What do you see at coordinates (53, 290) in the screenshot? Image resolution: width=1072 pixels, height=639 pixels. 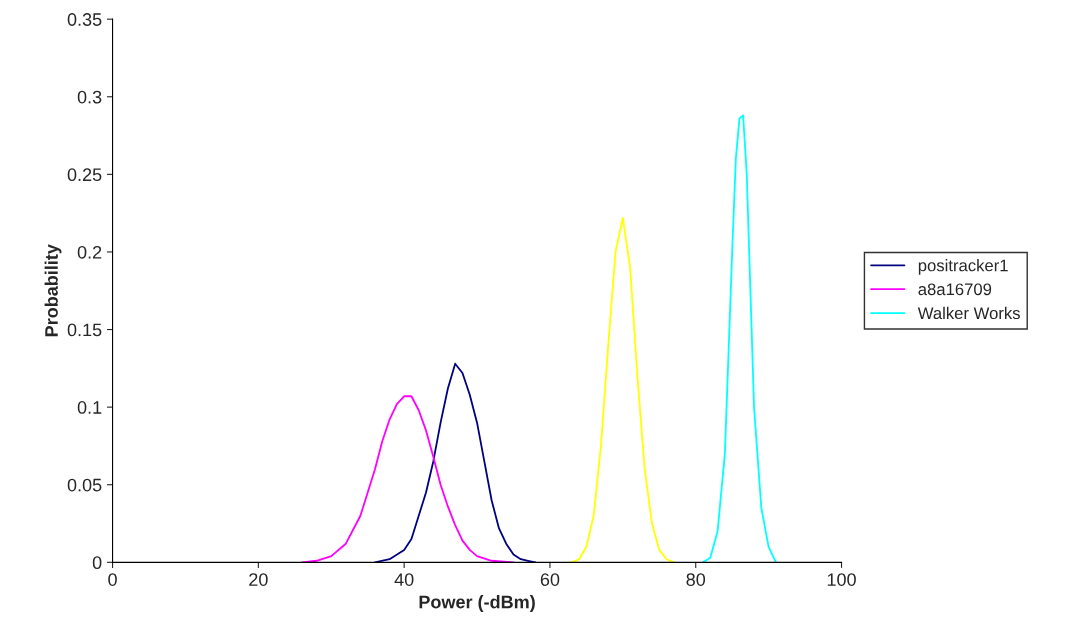 I see `y-axis-title: Probability` at bounding box center [53, 290].